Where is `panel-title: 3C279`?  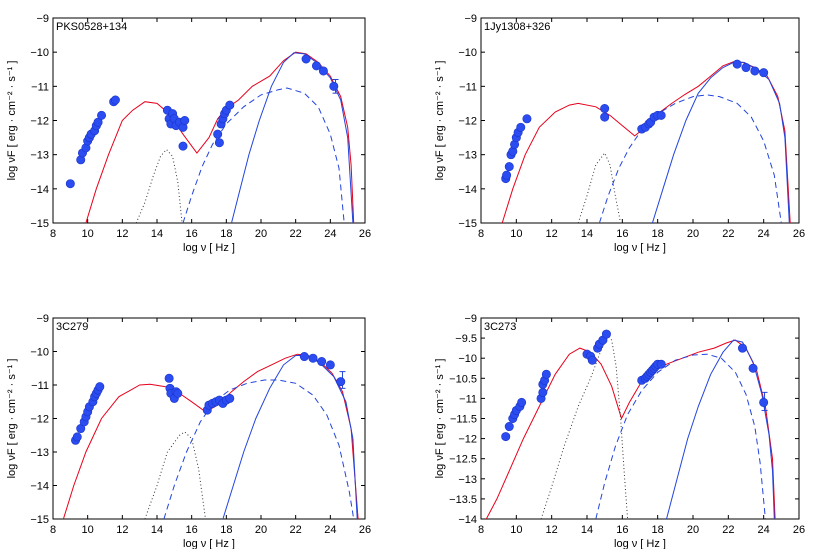 panel-title: 3C279 is located at coordinates (72, 327).